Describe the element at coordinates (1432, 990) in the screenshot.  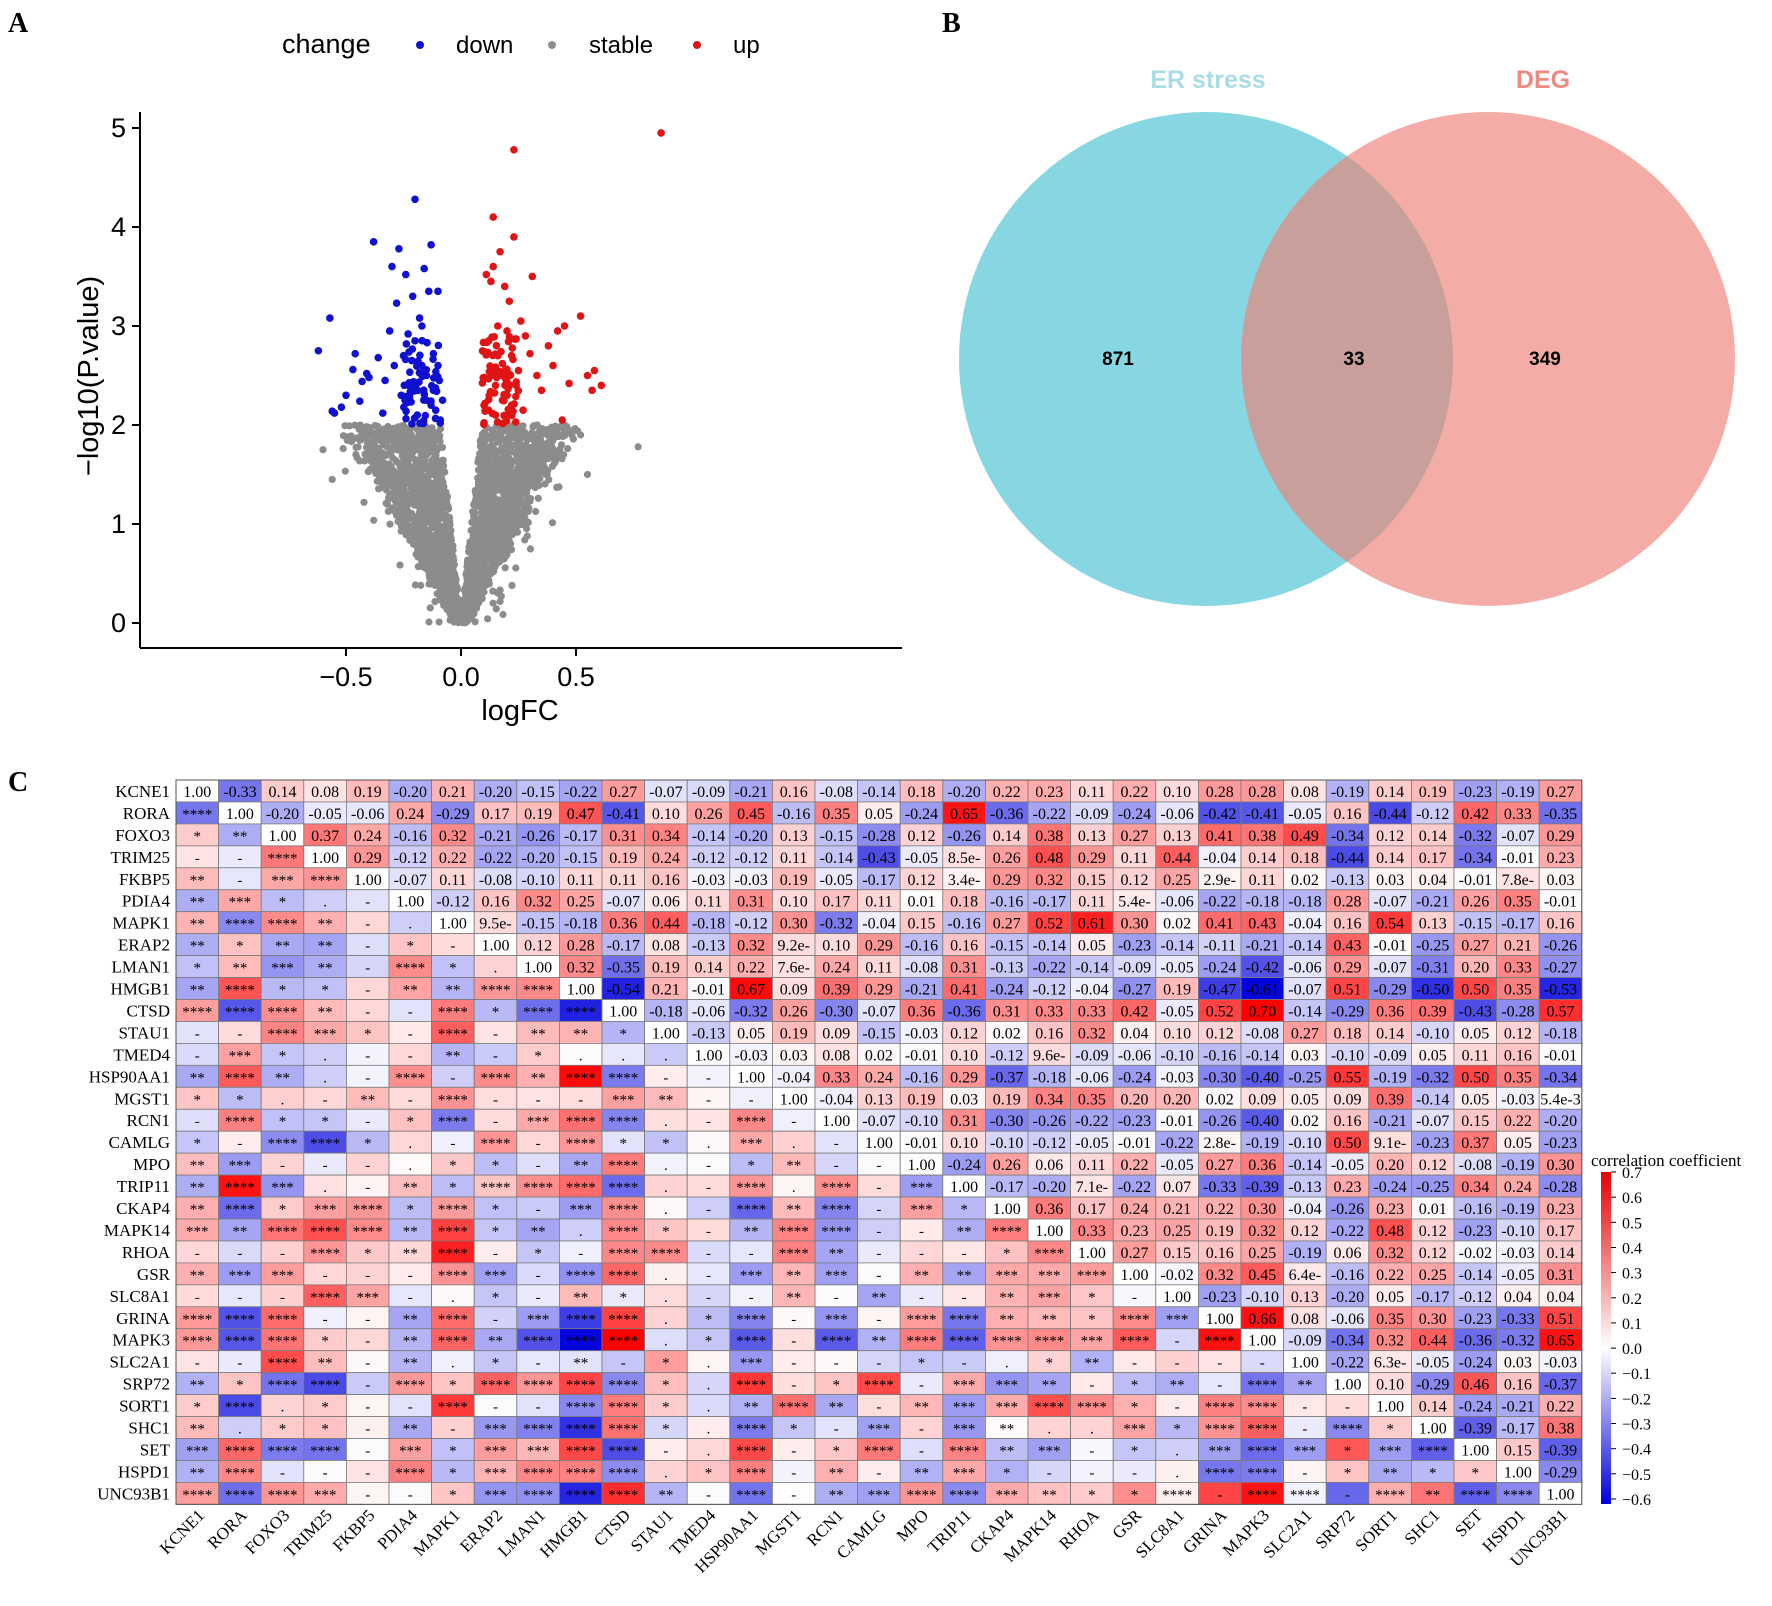
I see `cell-coefficient: -0.50` at that location.